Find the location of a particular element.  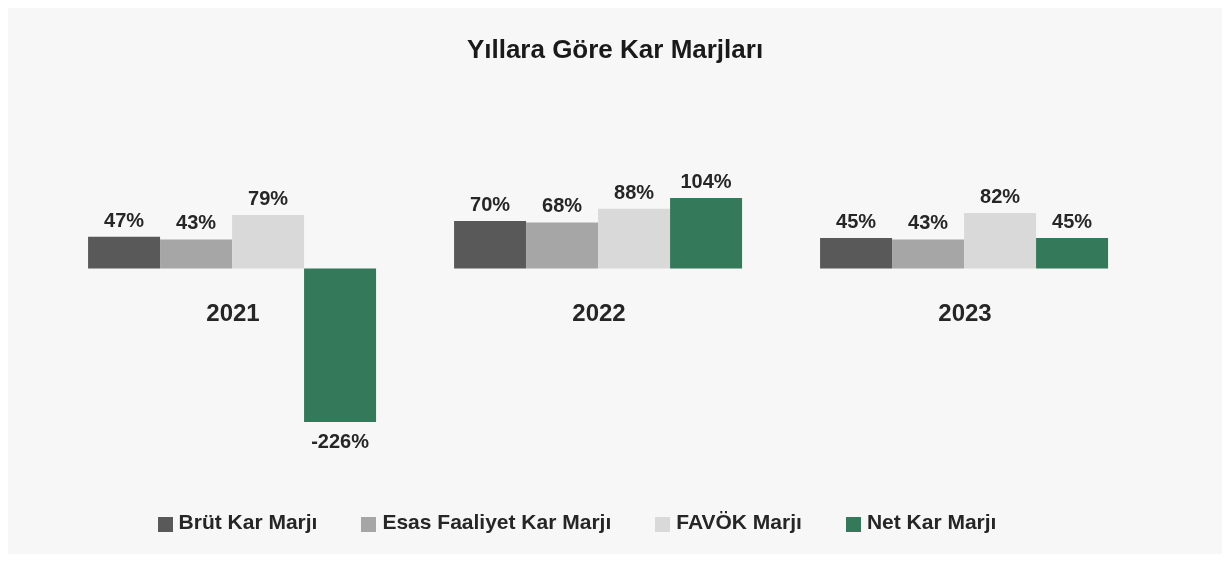

legend-label: Brüt Kar Marjı is located at coordinates (248, 521).